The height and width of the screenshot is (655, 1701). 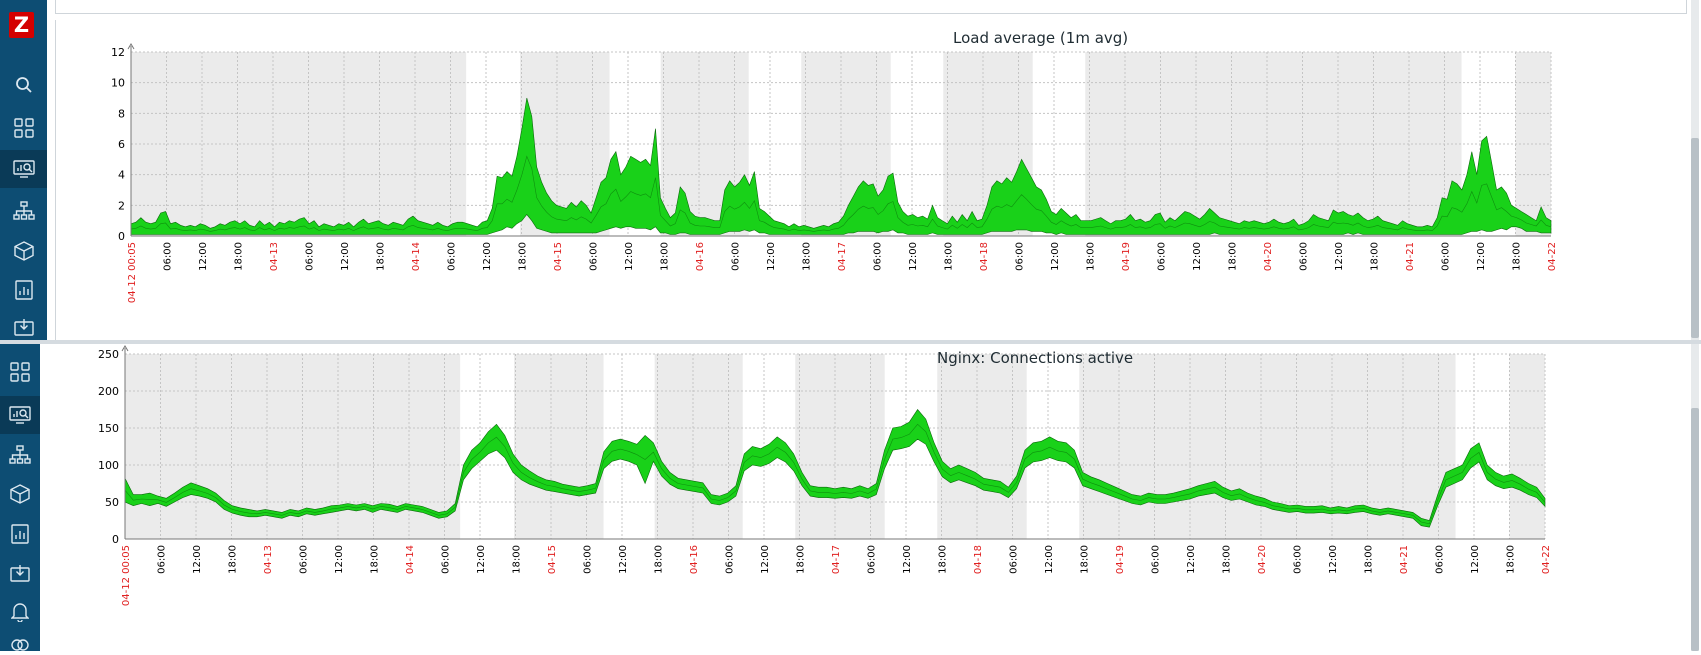 I want to click on y-tick-label: 250, so click(x=108, y=354).